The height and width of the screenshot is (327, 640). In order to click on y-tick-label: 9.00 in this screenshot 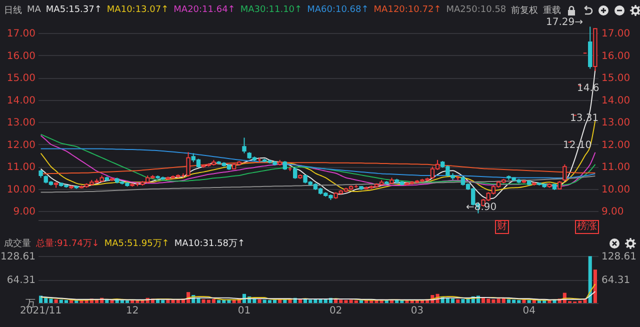, I will do `click(24, 212)`.